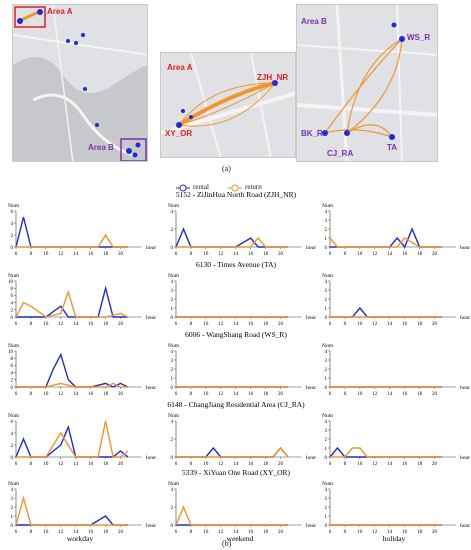 The image size is (471, 550). I want to click on y-tick-label-r4-c2-3: 3, so click(326, 499).